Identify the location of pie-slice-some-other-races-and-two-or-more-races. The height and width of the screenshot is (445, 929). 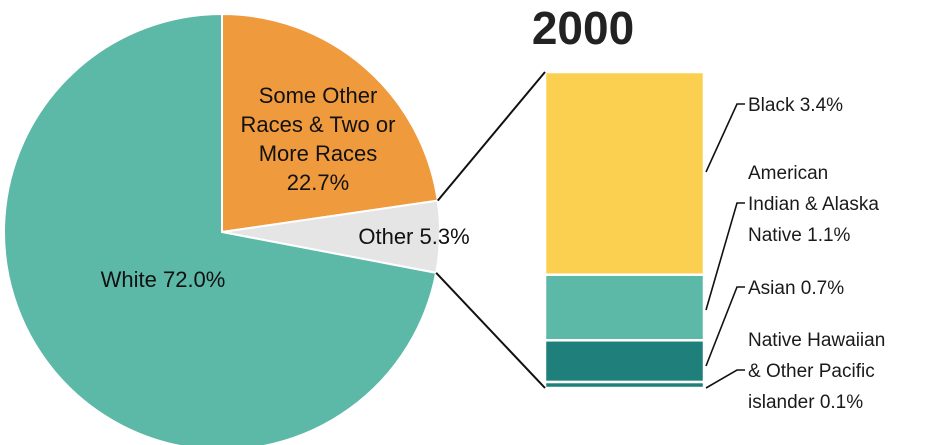
(330, 123).